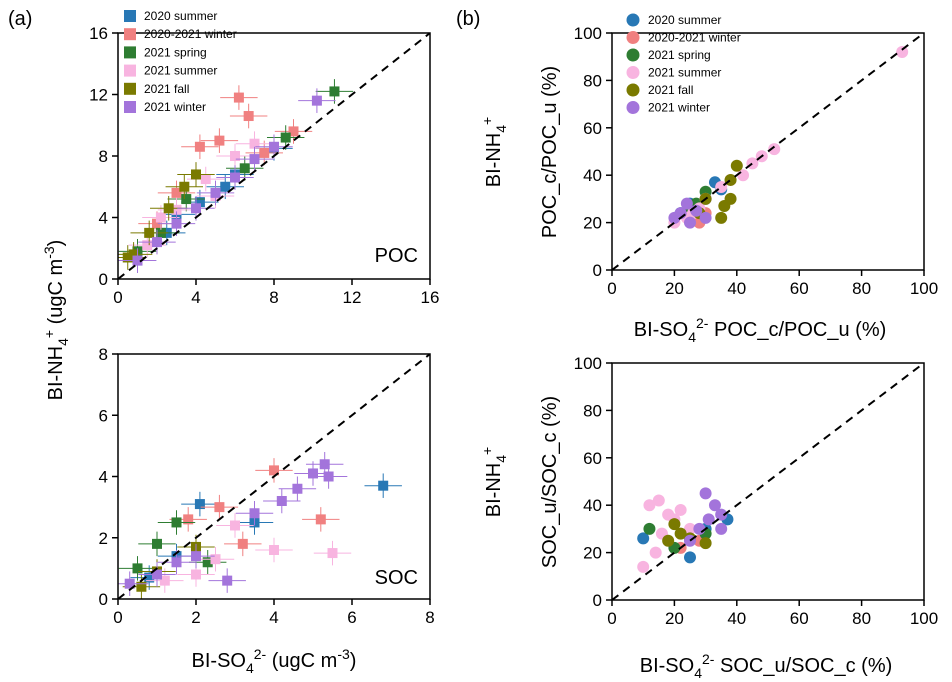  I want to click on y-tick-label: 2, so click(103, 538).